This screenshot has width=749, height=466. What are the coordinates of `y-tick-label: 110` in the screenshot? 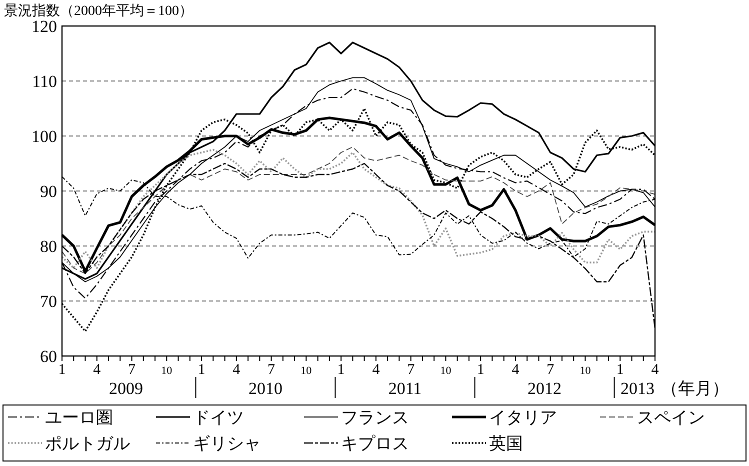 It's located at (44, 81).